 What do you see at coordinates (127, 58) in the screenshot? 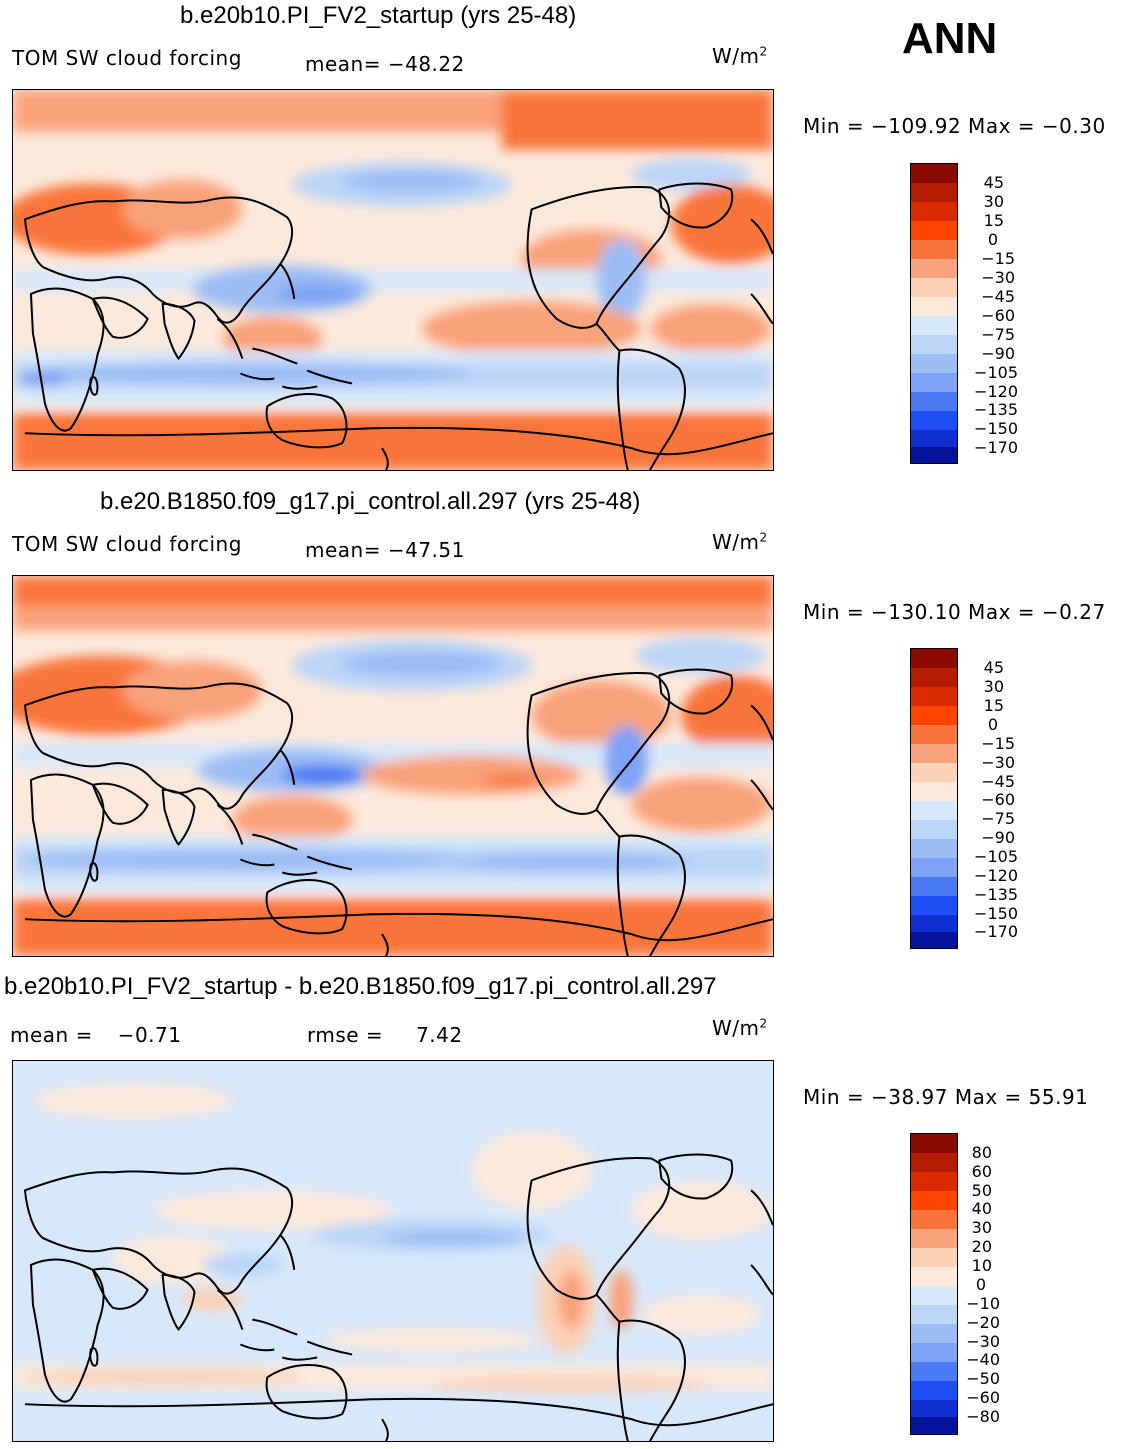
I see `panel-1-variable-label: TOM SW cloud forcing` at bounding box center [127, 58].